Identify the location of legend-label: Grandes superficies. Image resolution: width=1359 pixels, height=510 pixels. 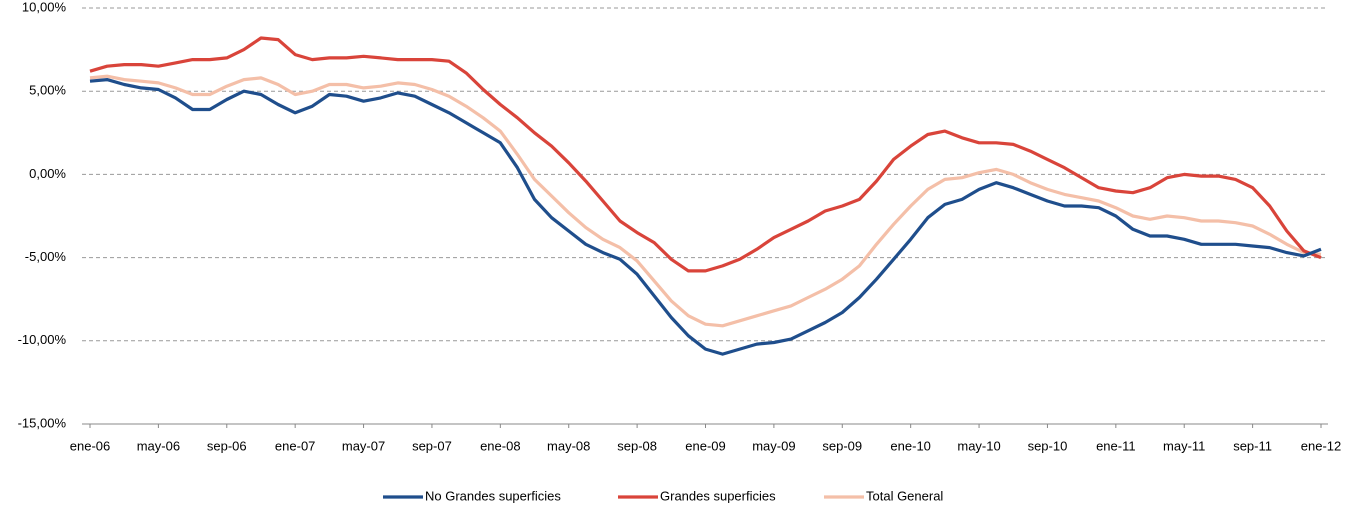
(718, 495).